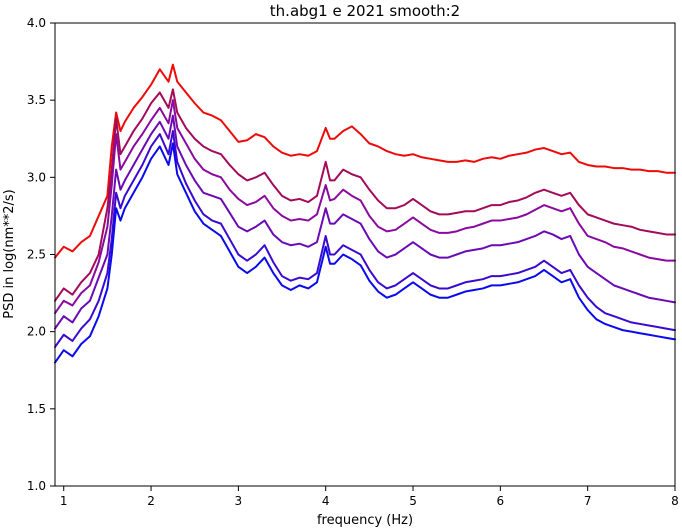  I want to click on chart-title: th.abg1 e 2021 smooth:2, so click(365, 11).